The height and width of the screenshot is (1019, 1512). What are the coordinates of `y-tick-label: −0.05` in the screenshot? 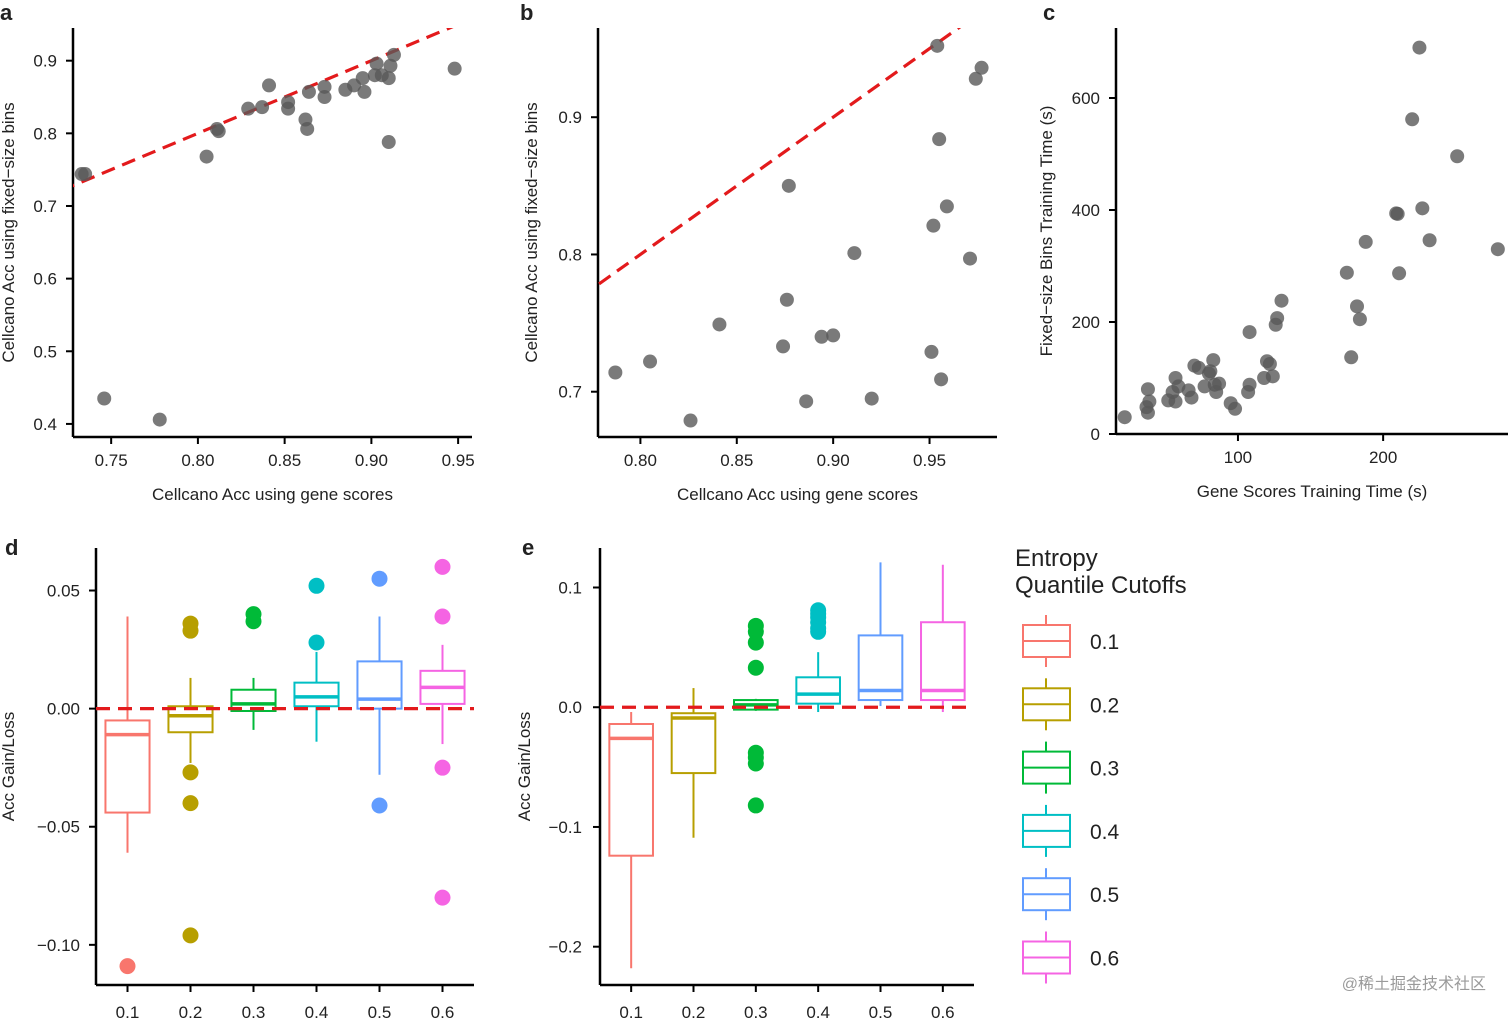 It's located at (58, 827).